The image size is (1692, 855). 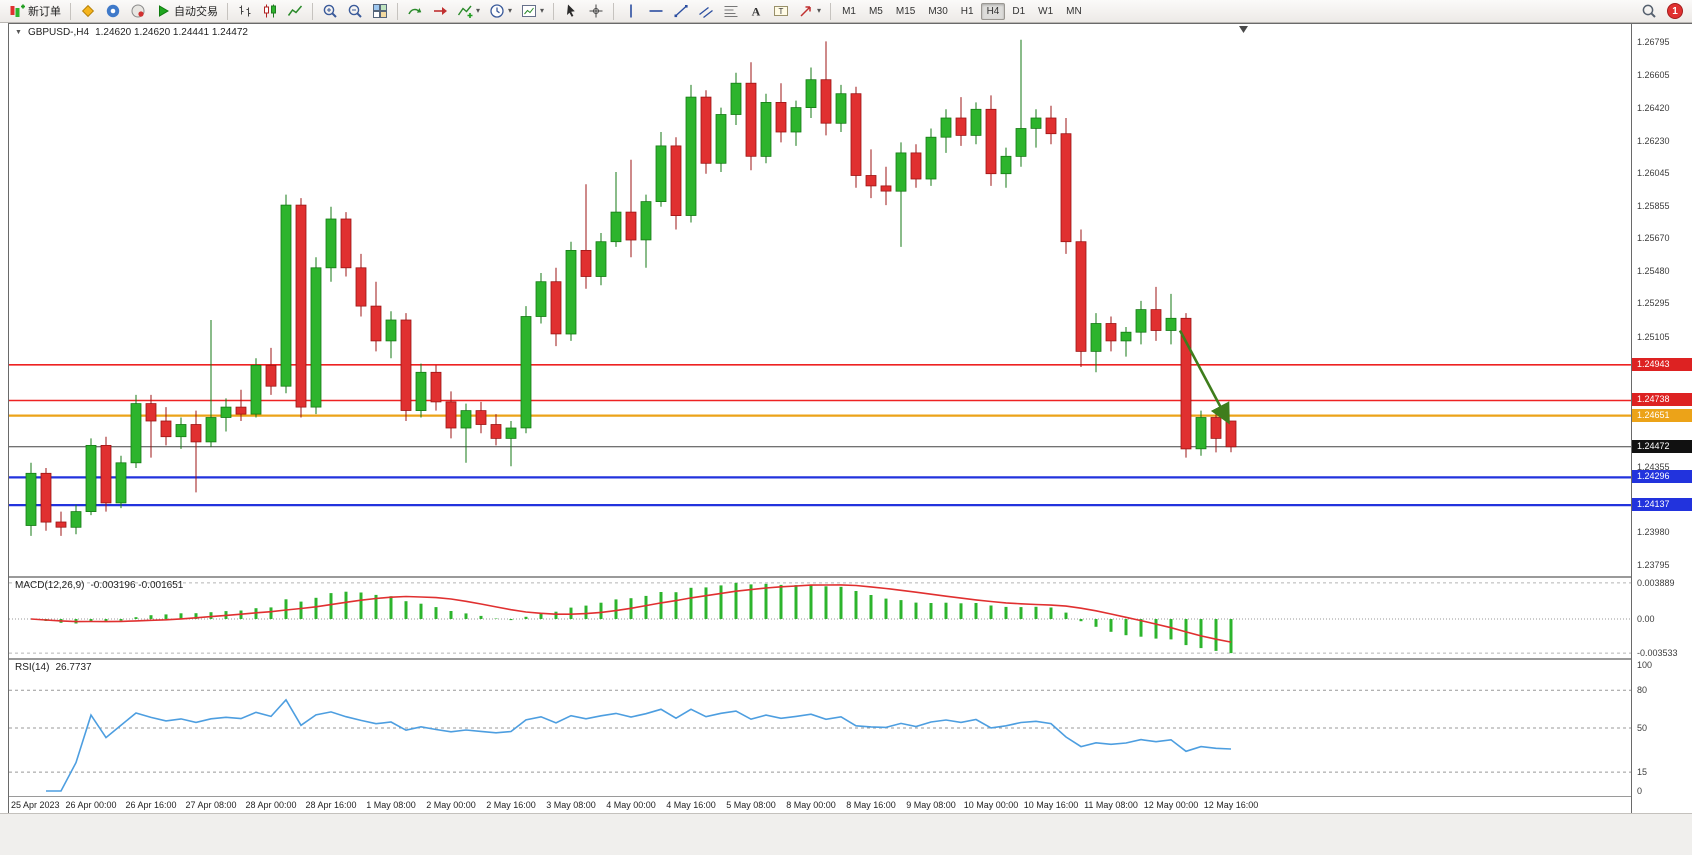 I want to click on axis-label: 1.23795, so click(x=1653, y=564).